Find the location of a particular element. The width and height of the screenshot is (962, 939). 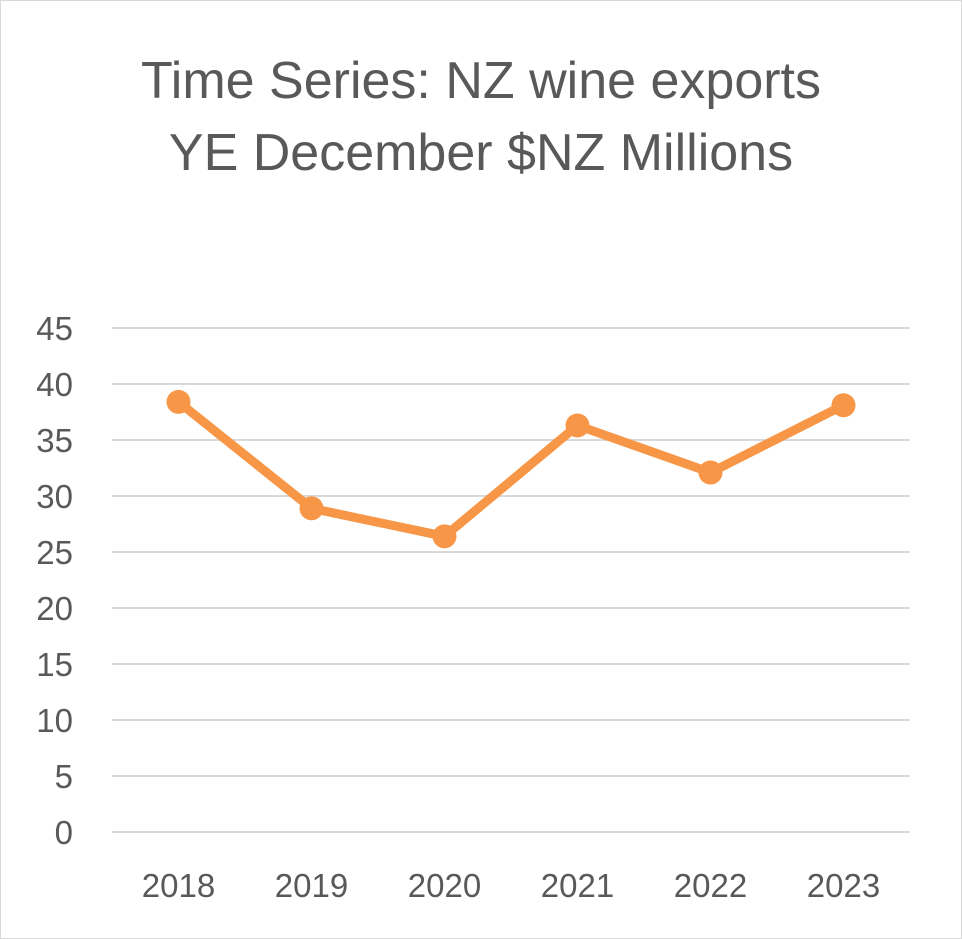

y-tick-label: 20 is located at coordinates (54, 608).